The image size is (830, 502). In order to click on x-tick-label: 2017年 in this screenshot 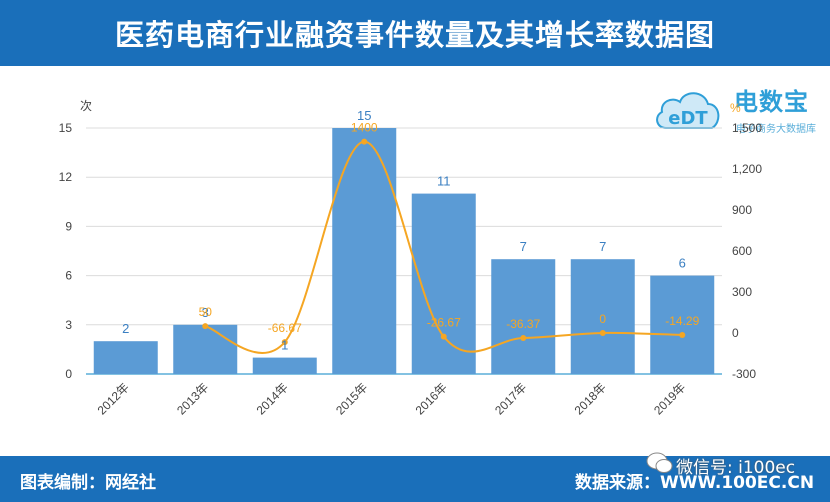, I will do `click(510, 398)`.